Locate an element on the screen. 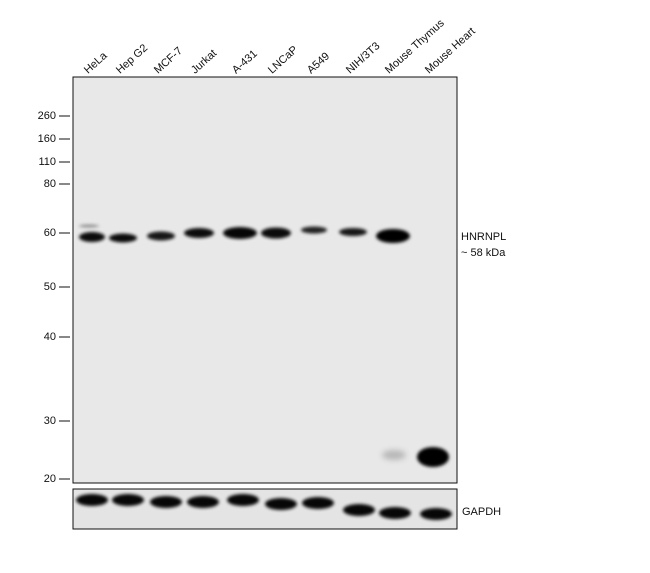  marker-label: 160 is located at coordinates (47, 139).